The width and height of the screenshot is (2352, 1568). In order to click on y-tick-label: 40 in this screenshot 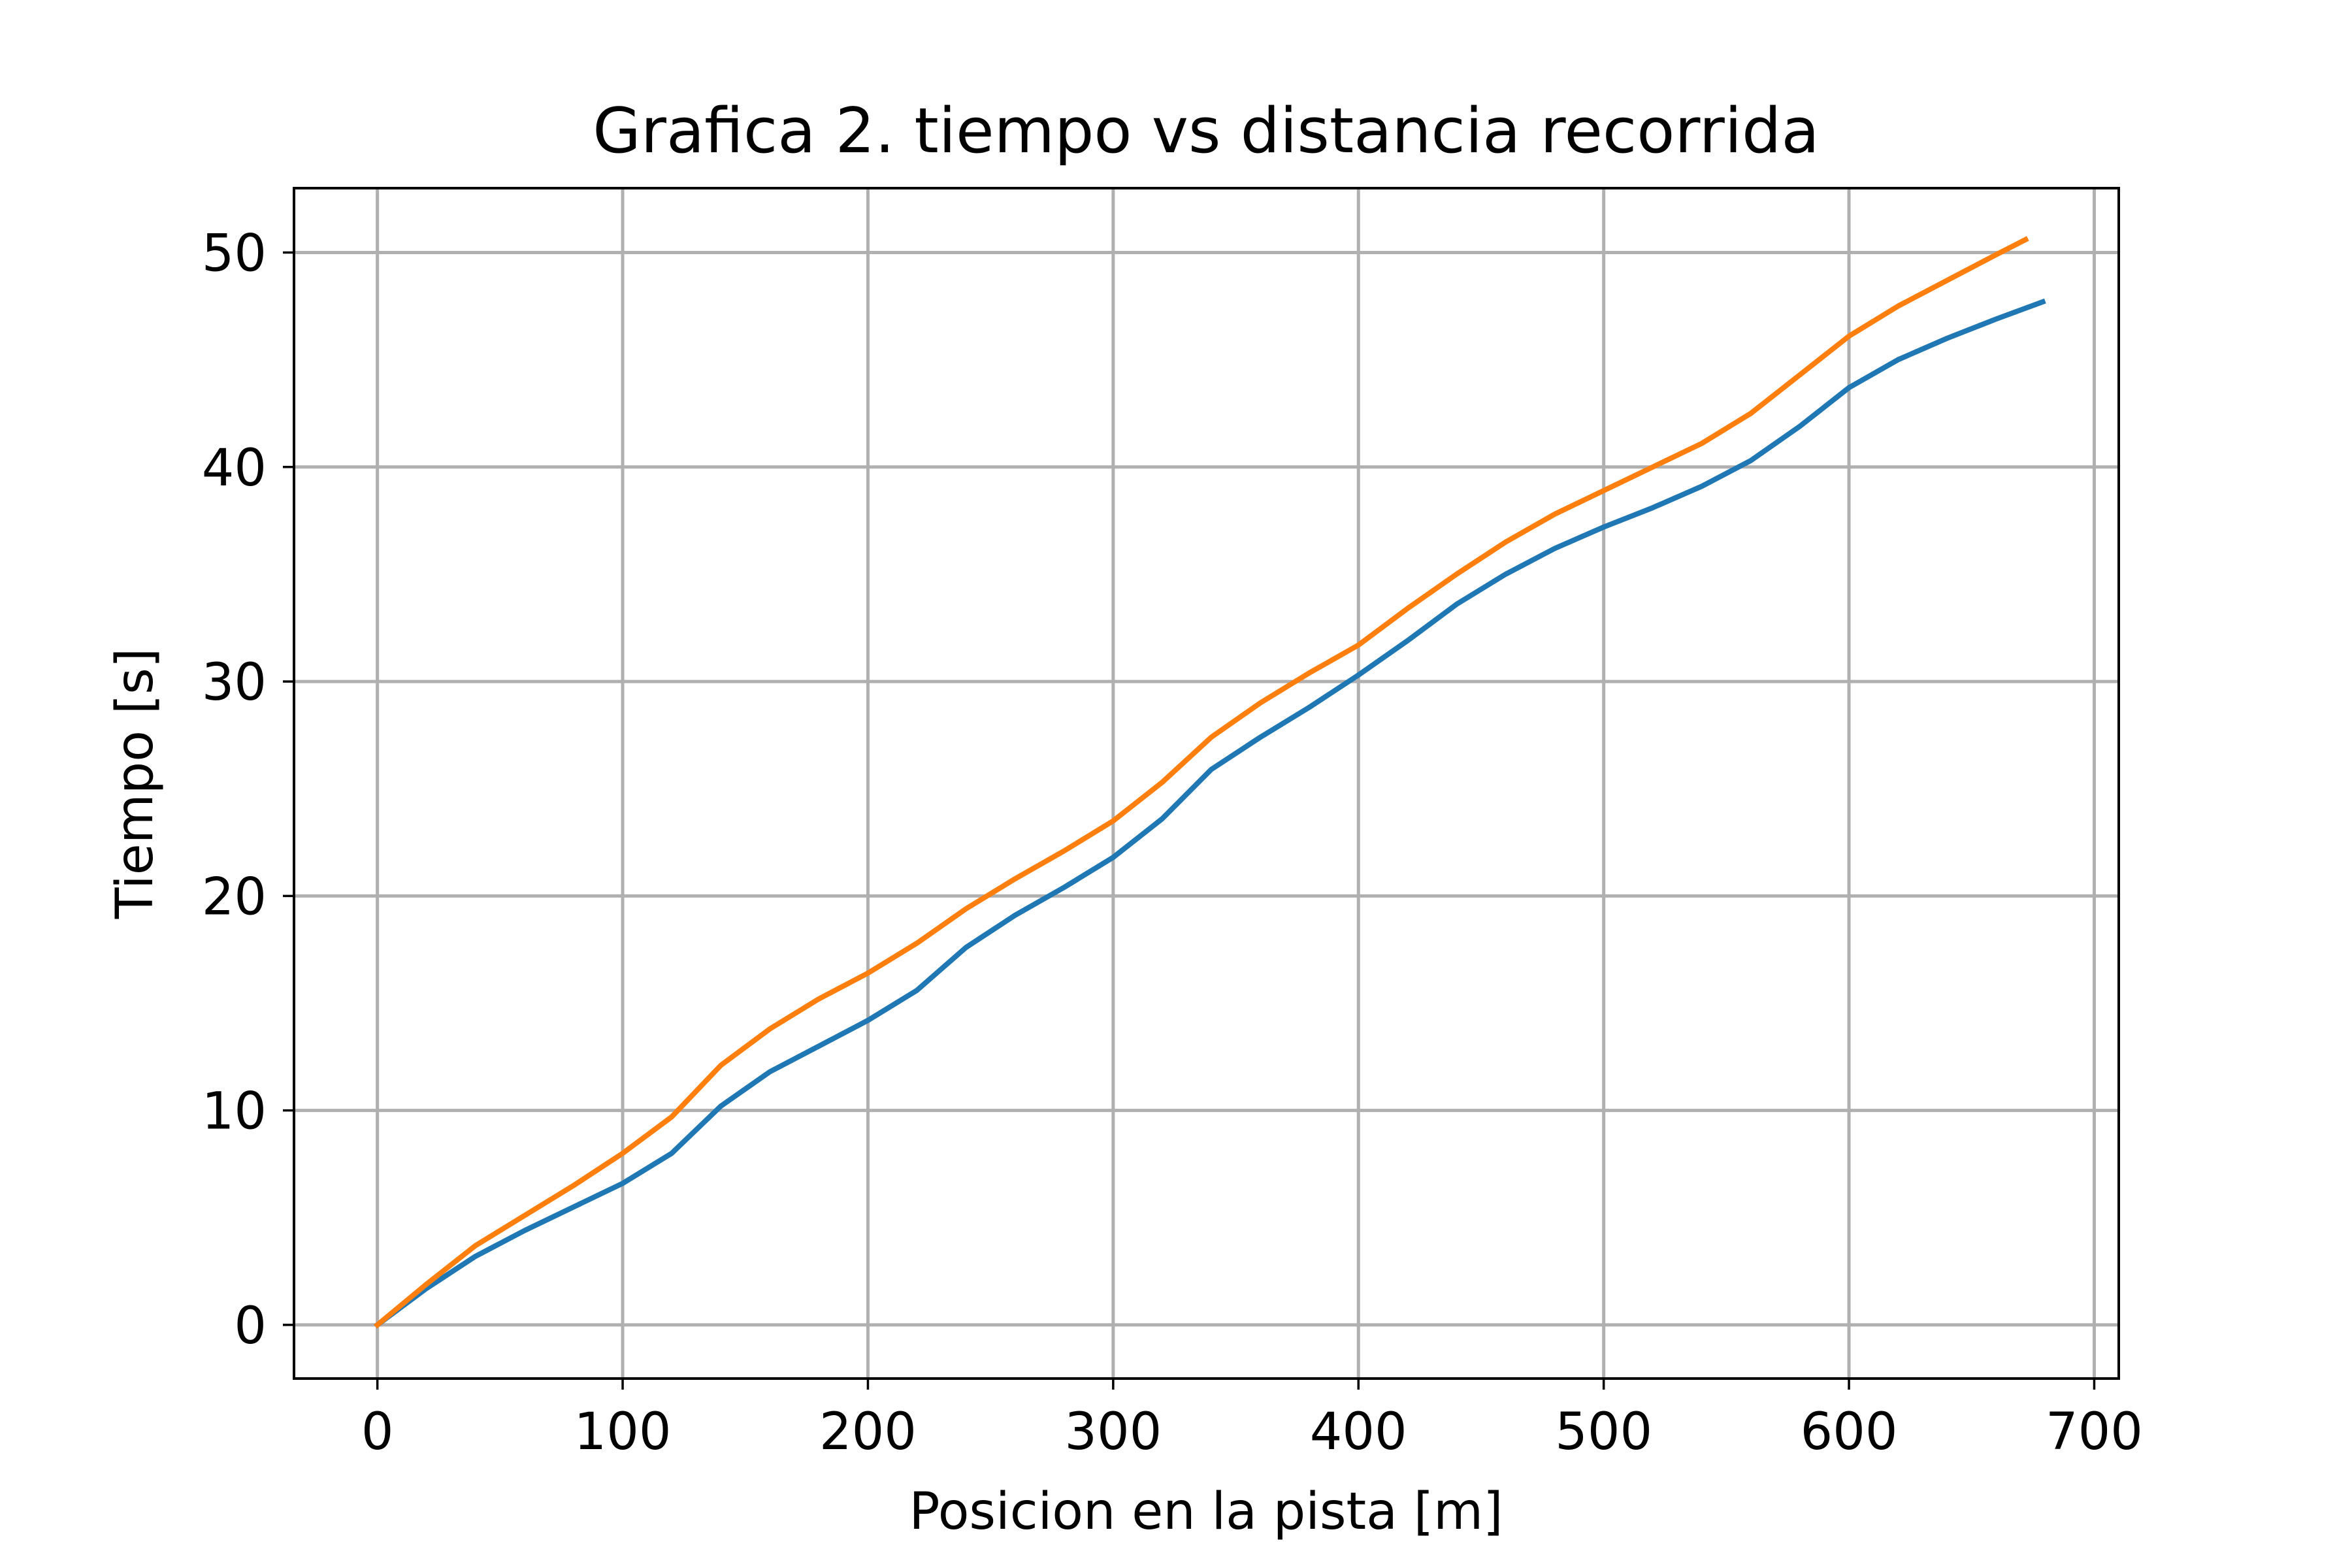, I will do `click(234, 468)`.